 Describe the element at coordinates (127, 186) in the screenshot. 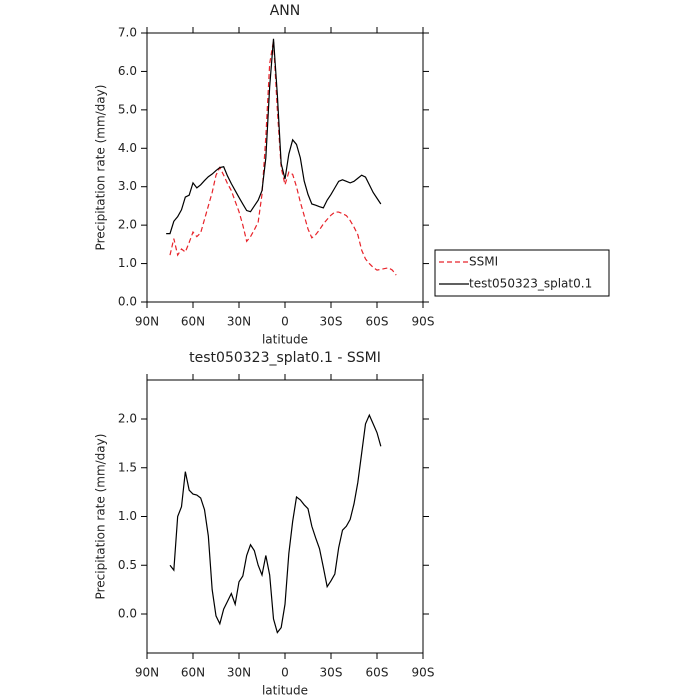

I see `y-tick-label: 3.0` at that location.